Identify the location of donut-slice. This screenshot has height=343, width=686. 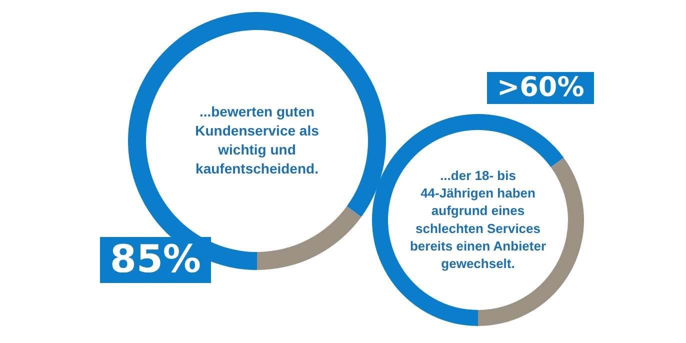
(309, 238).